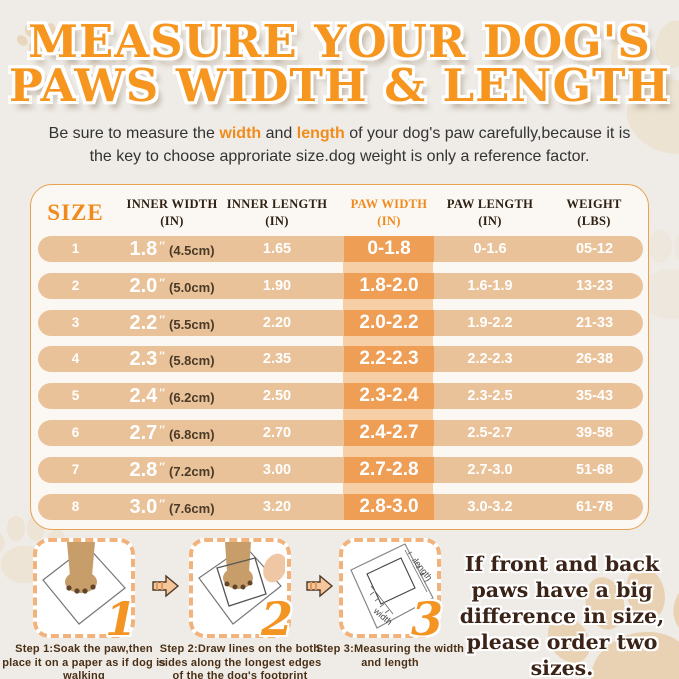 The width and height of the screenshot is (679, 679). What do you see at coordinates (594, 433) in the screenshot?
I see `weight-value: 39-58` at bounding box center [594, 433].